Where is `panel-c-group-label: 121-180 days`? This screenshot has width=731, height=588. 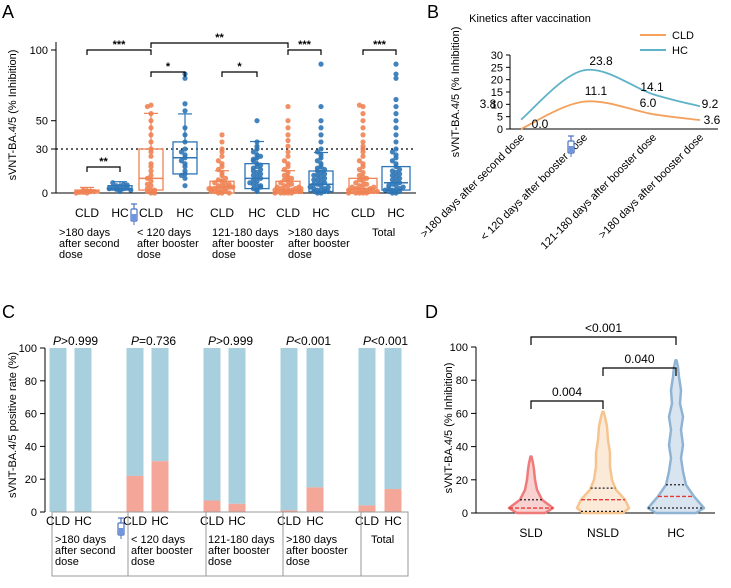 panel-c-group-label: 121-180 days is located at coordinates (241, 540).